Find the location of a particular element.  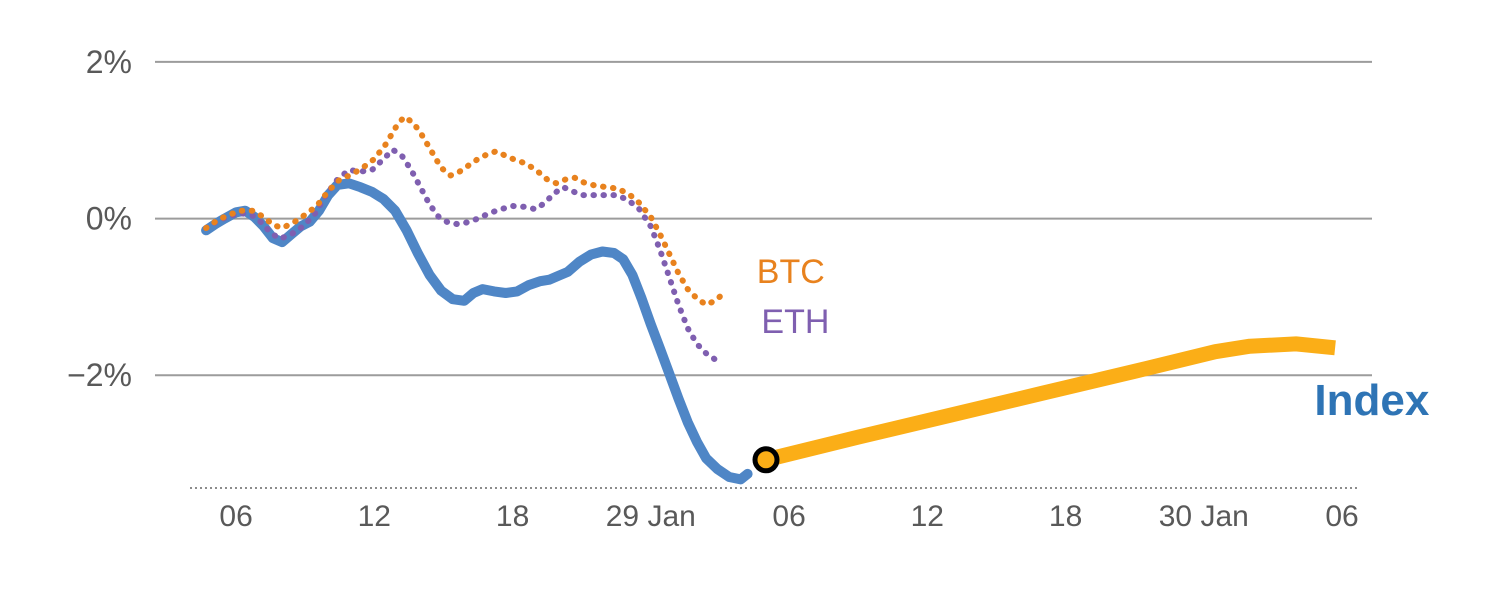

series-forecast is located at coordinates (1050, 402).